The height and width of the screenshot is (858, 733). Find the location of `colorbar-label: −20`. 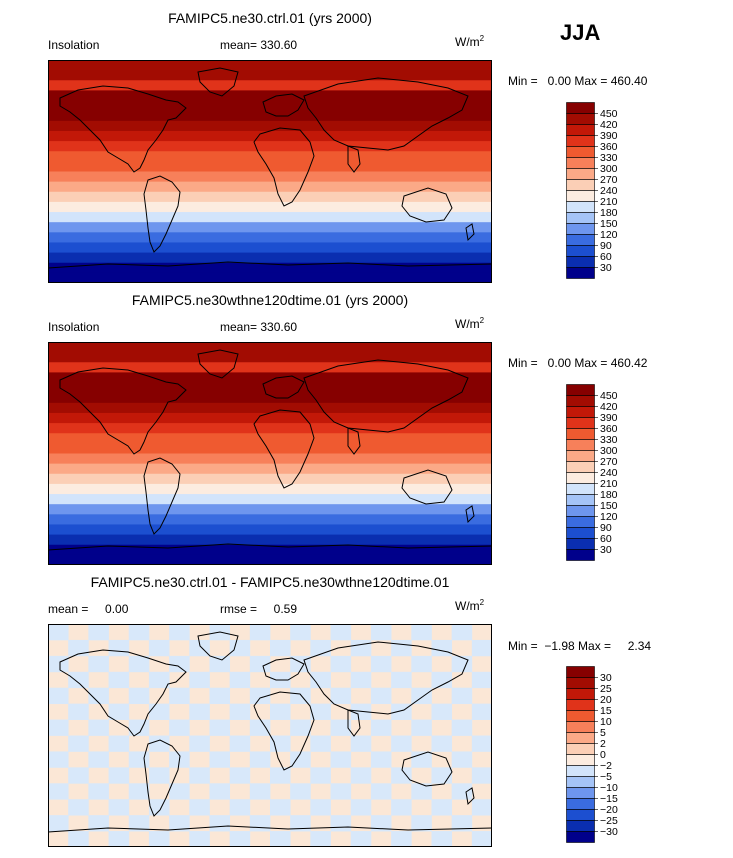

colorbar-label: −20 is located at coordinates (609, 810).